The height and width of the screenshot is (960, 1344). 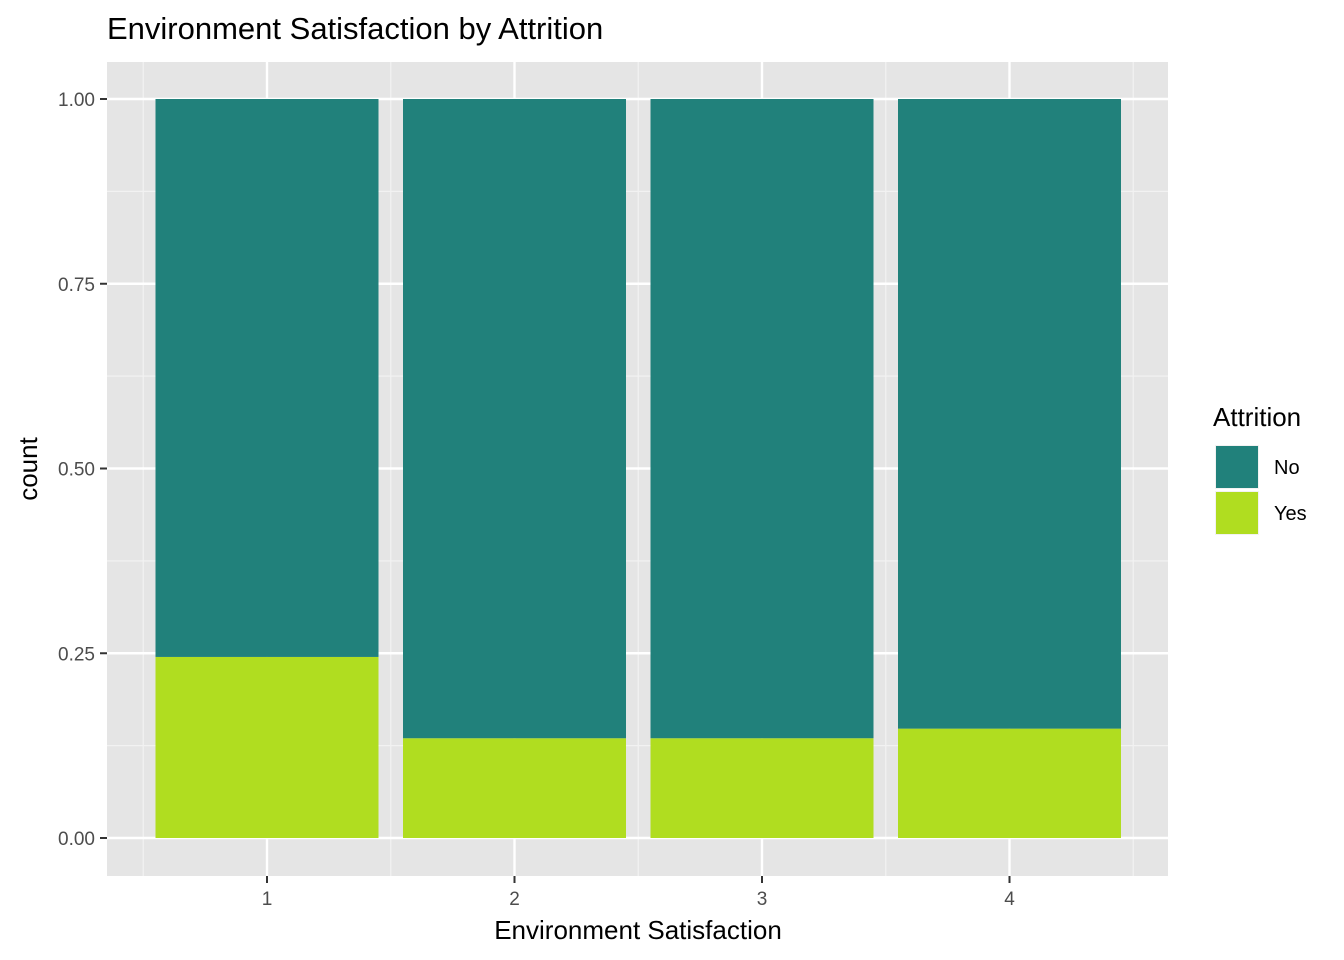 I want to click on y-tick-label: 0.00, so click(x=76, y=839).